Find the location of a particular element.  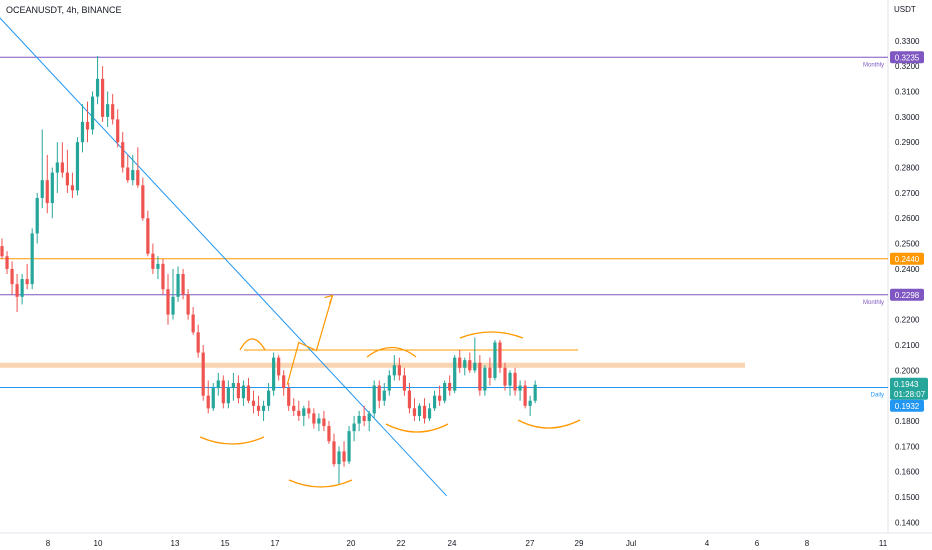

y-tick-label: 0.2700 is located at coordinates (907, 193).